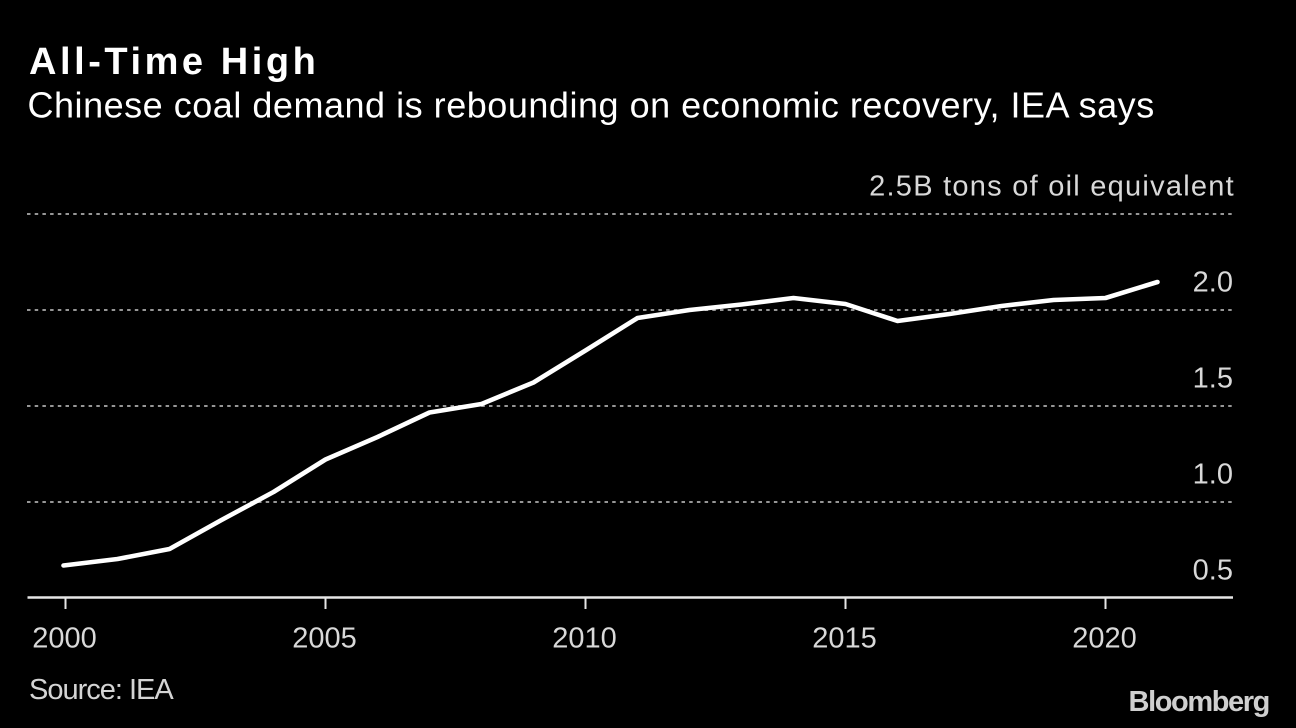 The width and height of the screenshot is (1296, 728). Describe the element at coordinates (324, 639) in the screenshot. I see `svg-text: 2005` at that location.